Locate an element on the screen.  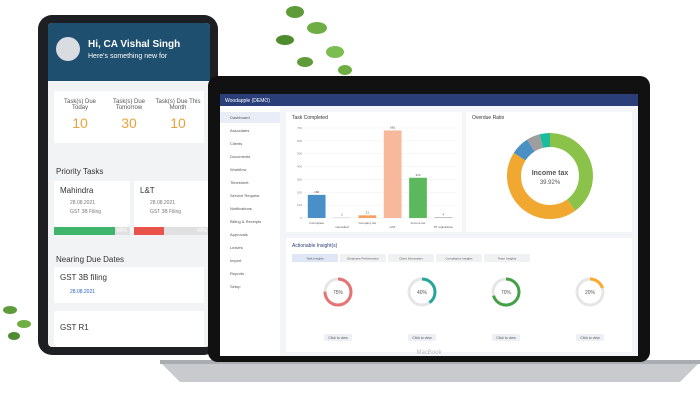
x-tick-label: Incomplete is located at coordinates (316, 223).